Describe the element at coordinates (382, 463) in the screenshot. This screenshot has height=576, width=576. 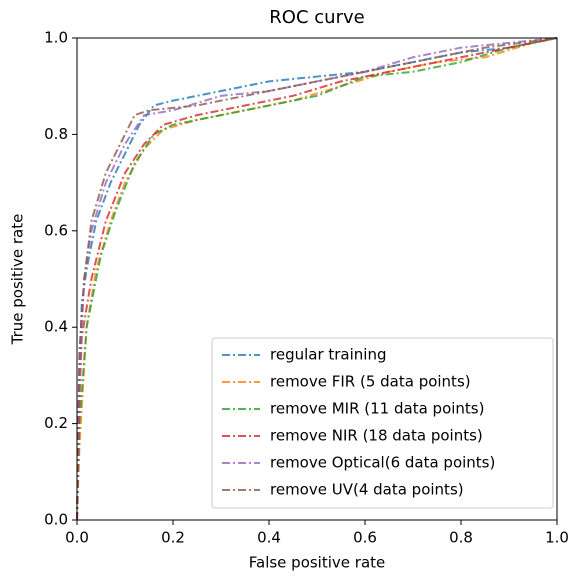
I see `legend-label: remove Optical(6 data points)` at that location.